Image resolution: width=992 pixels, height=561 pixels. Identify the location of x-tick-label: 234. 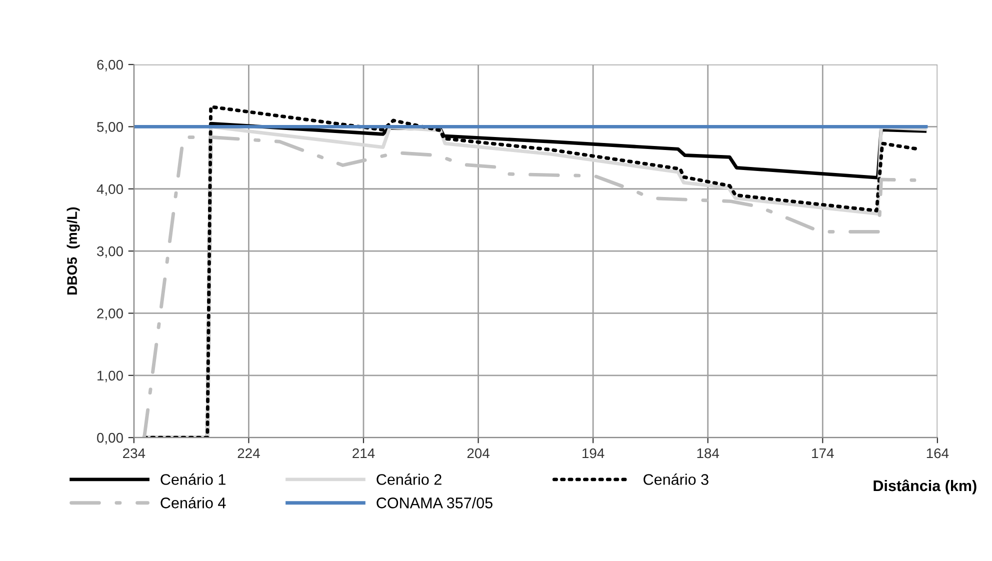
(134, 453).